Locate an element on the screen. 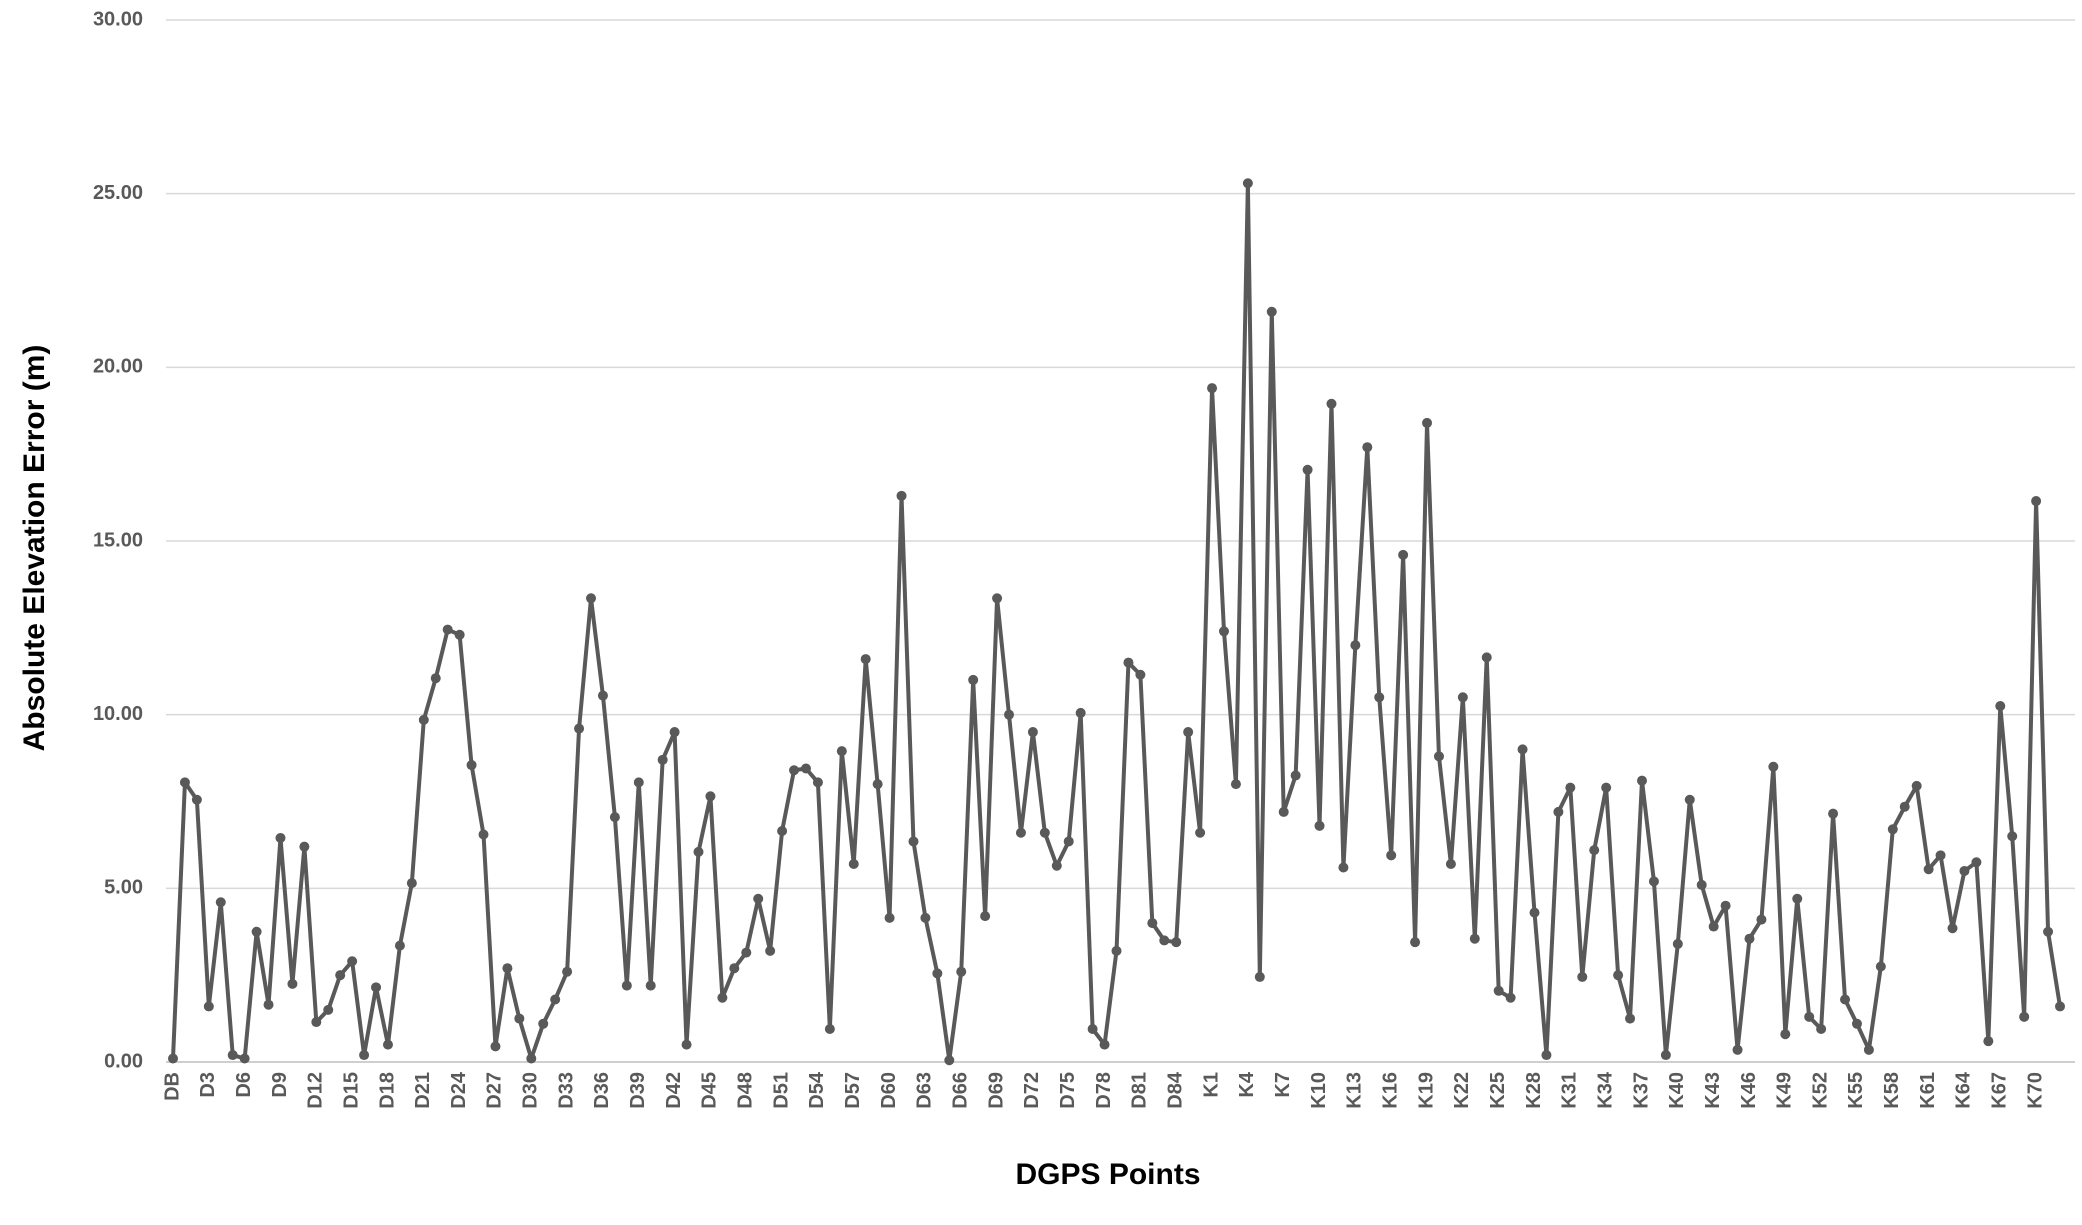  y-tick-label: 20.00 is located at coordinates (118, 367).